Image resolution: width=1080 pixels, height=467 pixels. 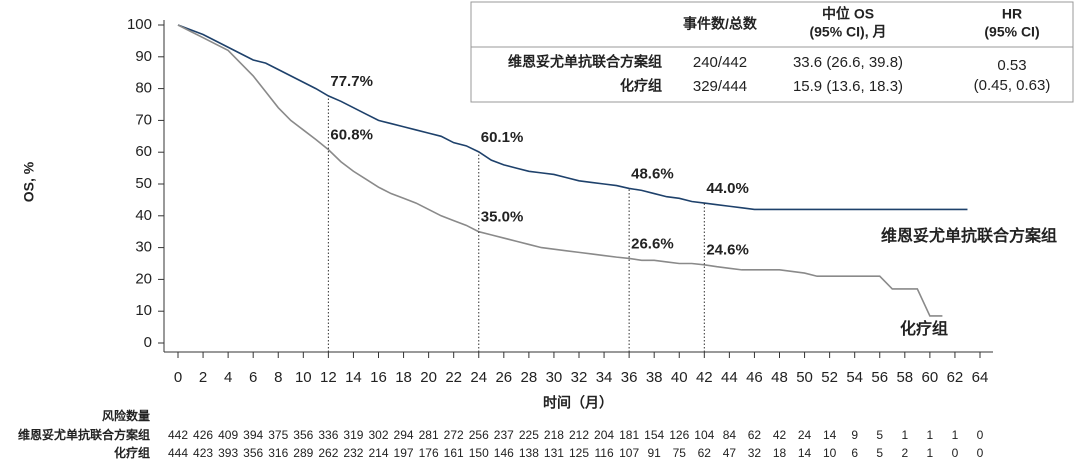 I want to click on landmark-label: 48.6%, so click(x=652, y=173).